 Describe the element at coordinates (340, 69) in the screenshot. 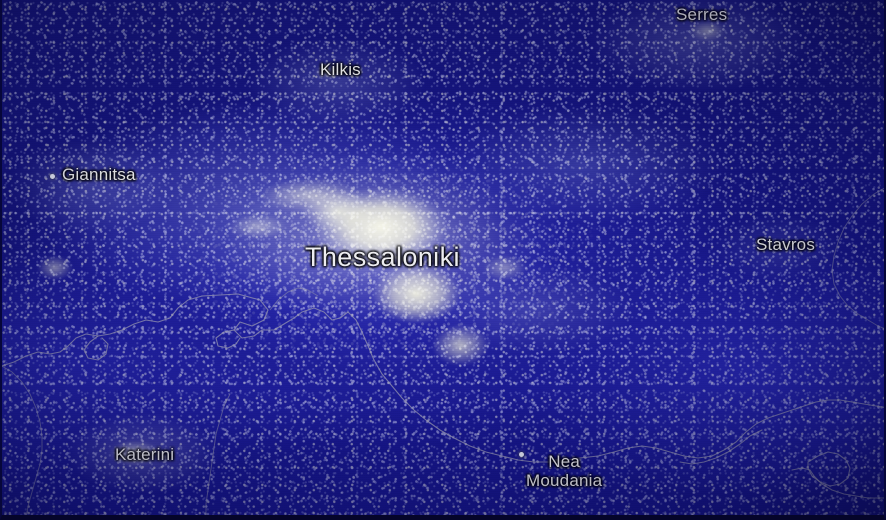

I see `place-label-kilkis: Kilkis` at that location.